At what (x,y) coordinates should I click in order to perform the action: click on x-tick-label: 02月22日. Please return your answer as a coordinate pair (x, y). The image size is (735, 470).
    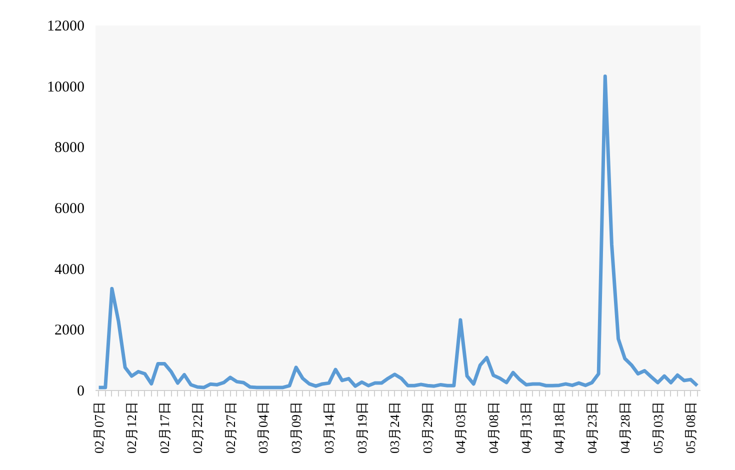
    Looking at the image, I should click on (197, 428).